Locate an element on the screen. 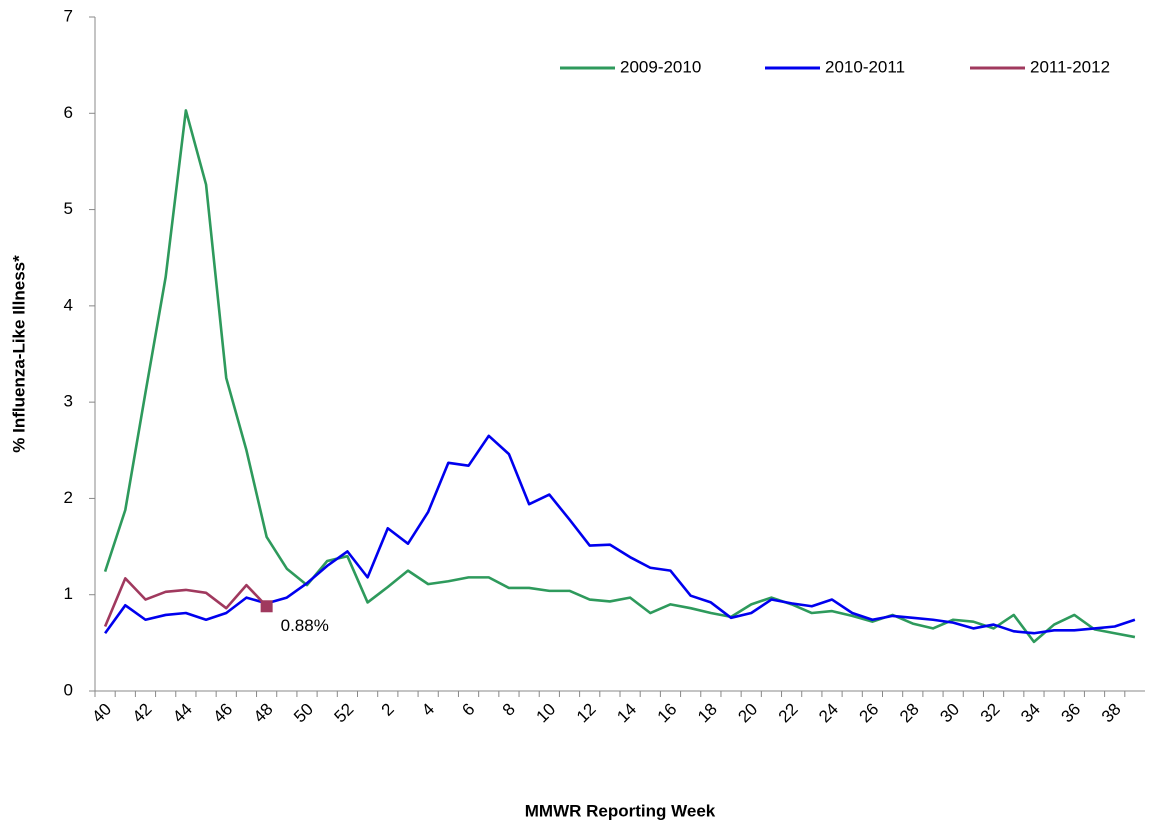 Image resolution: width=1159 pixels, height=824 pixels. x-tick-label: 34 is located at coordinates (1030, 713).